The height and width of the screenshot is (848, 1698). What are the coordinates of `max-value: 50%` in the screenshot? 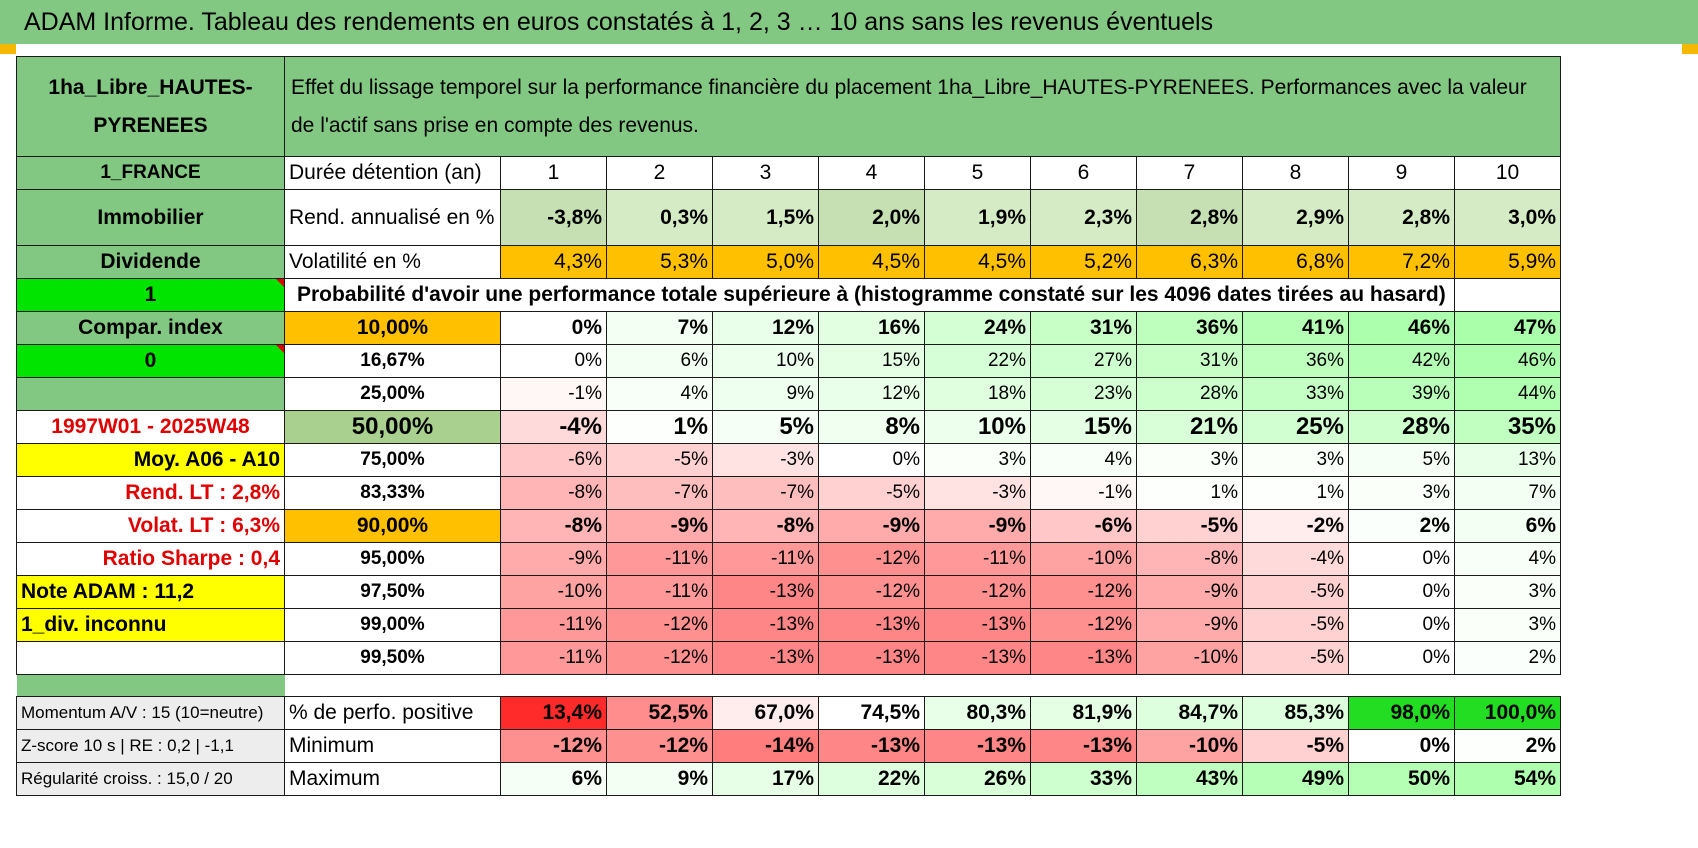 It's located at (1401, 779).